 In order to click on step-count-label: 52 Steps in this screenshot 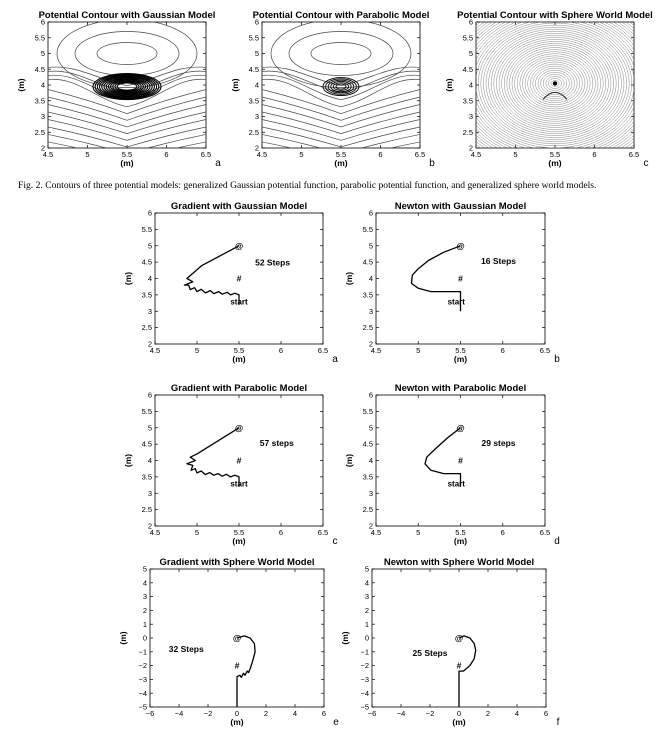, I will do `click(272, 262)`.